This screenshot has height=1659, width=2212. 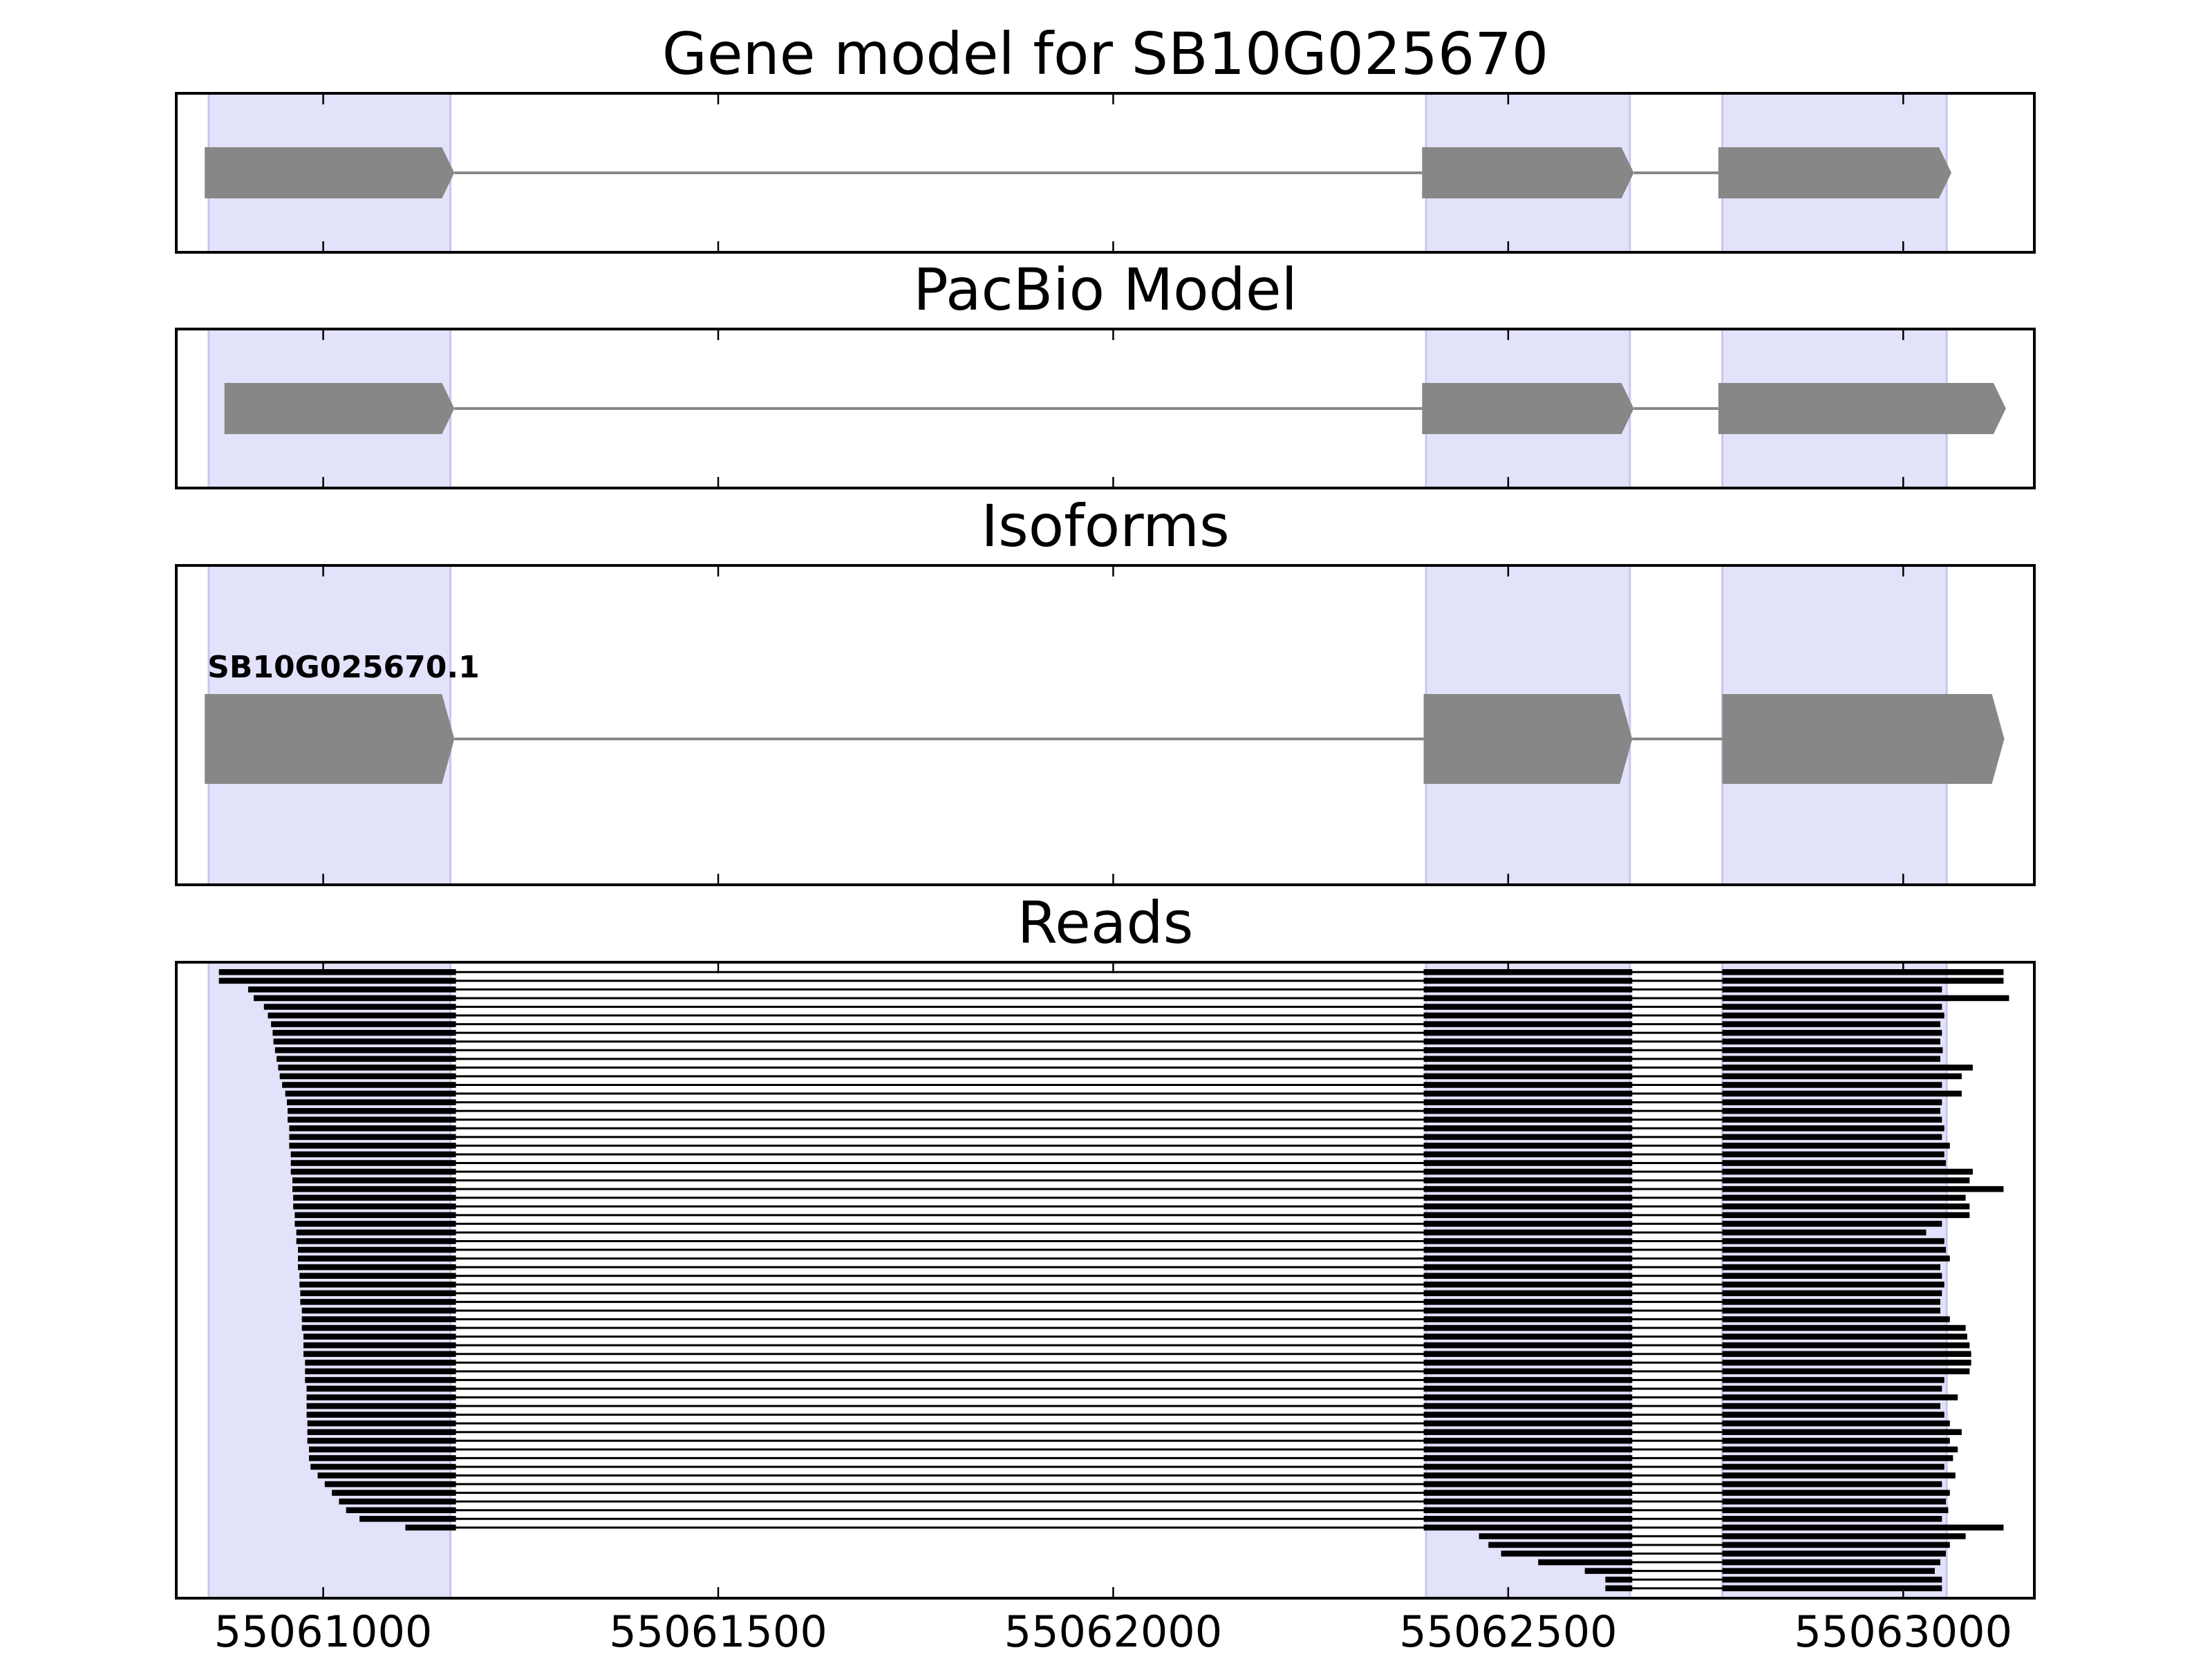 I want to click on panel-title: PacBio Model, so click(x=1105, y=290).